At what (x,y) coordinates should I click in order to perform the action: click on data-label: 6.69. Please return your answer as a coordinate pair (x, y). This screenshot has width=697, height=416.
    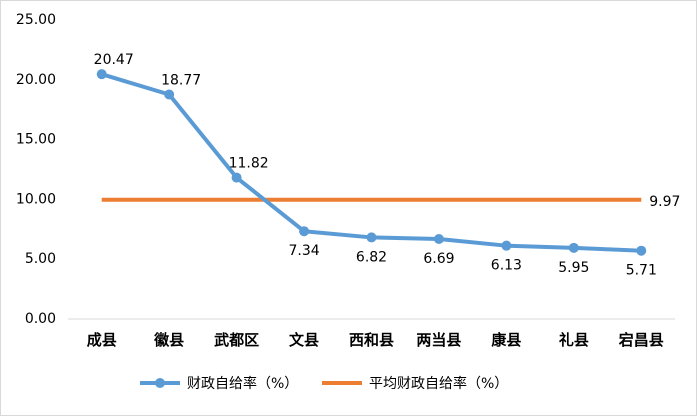
    Looking at the image, I should click on (438, 259).